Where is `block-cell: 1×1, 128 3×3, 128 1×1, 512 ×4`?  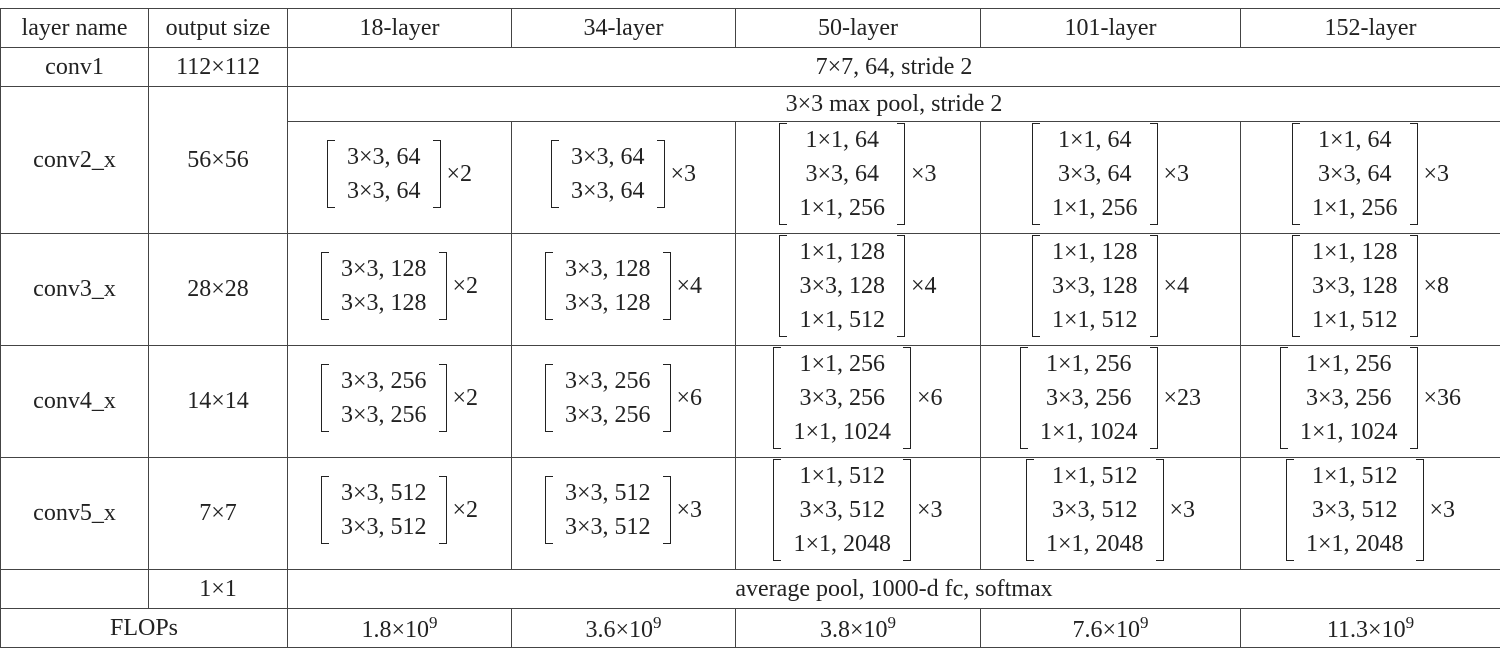
block-cell: 1×1, 128 3×3, 128 1×1, 512 ×4 is located at coordinates (858, 289).